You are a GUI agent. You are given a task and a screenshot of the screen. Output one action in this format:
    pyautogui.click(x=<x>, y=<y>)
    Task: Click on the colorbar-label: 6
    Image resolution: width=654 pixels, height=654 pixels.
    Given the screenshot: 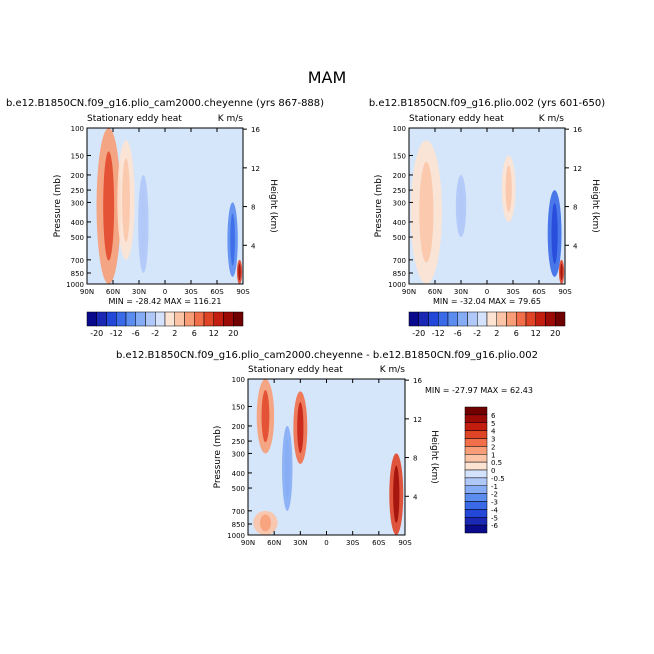 What is the action you would take?
    pyautogui.click(x=194, y=333)
    